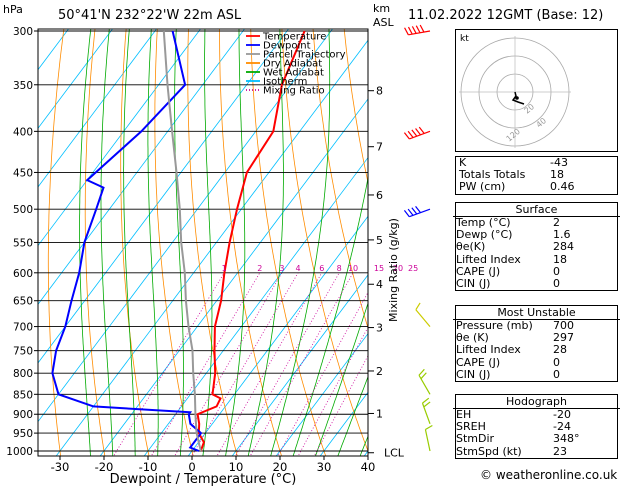 This screenshot has height=486, width=629. Describe the element at coordinates (536, 187) in the screenshot. I see `pw-row: PW (cm) 0.46` at that location.